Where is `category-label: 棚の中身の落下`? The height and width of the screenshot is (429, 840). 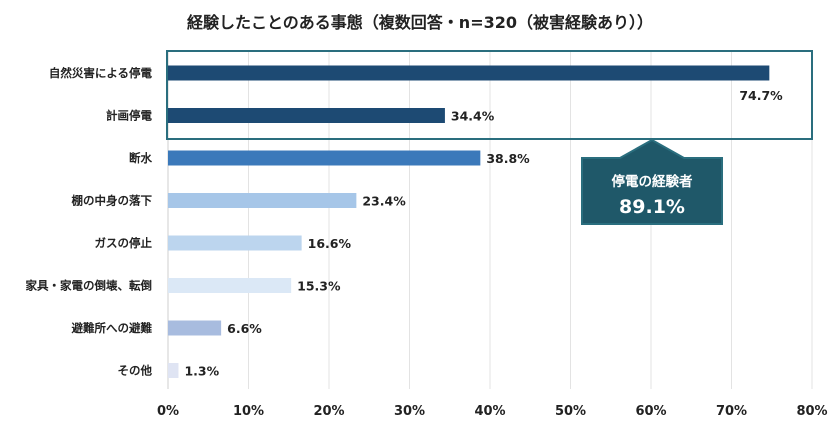
category-label: 棚の中身の落下 is located at coordinates (112, 201).